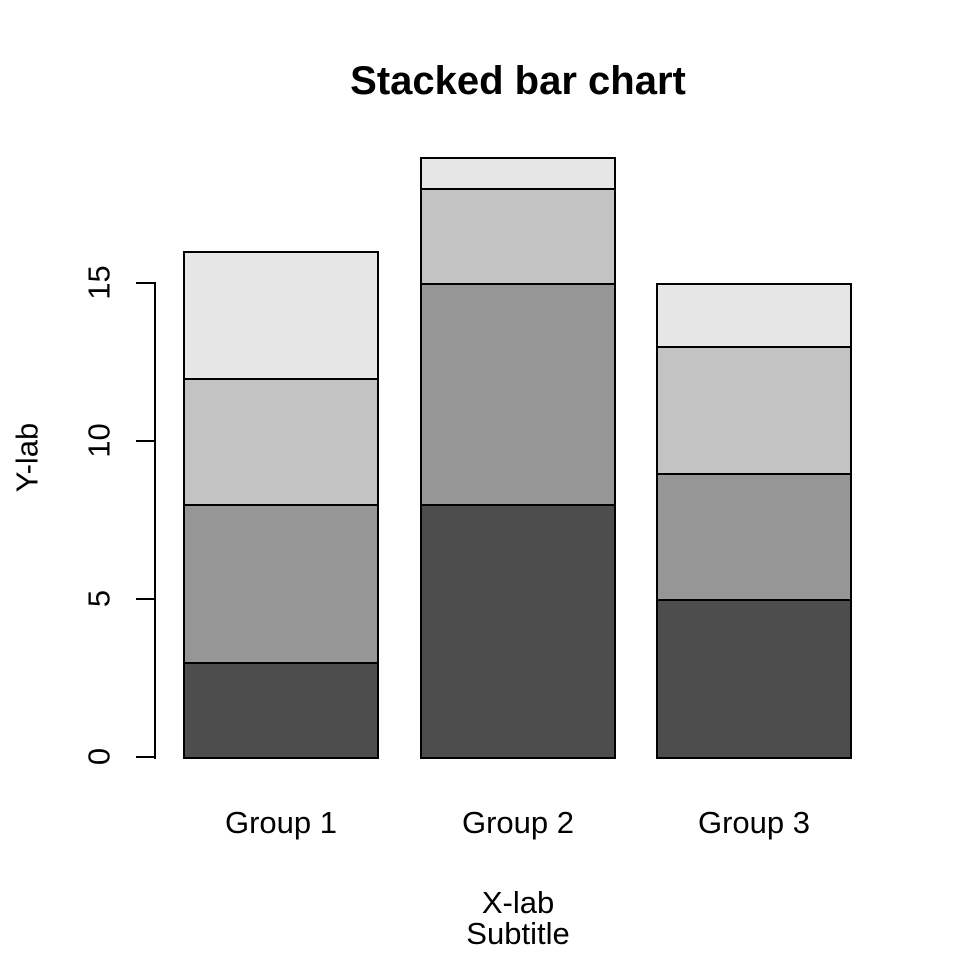 The image size is (960, 960). Describe the element at coordinates (99, 440) in the screenshot. I see `y-tick-label: 10` at that location.